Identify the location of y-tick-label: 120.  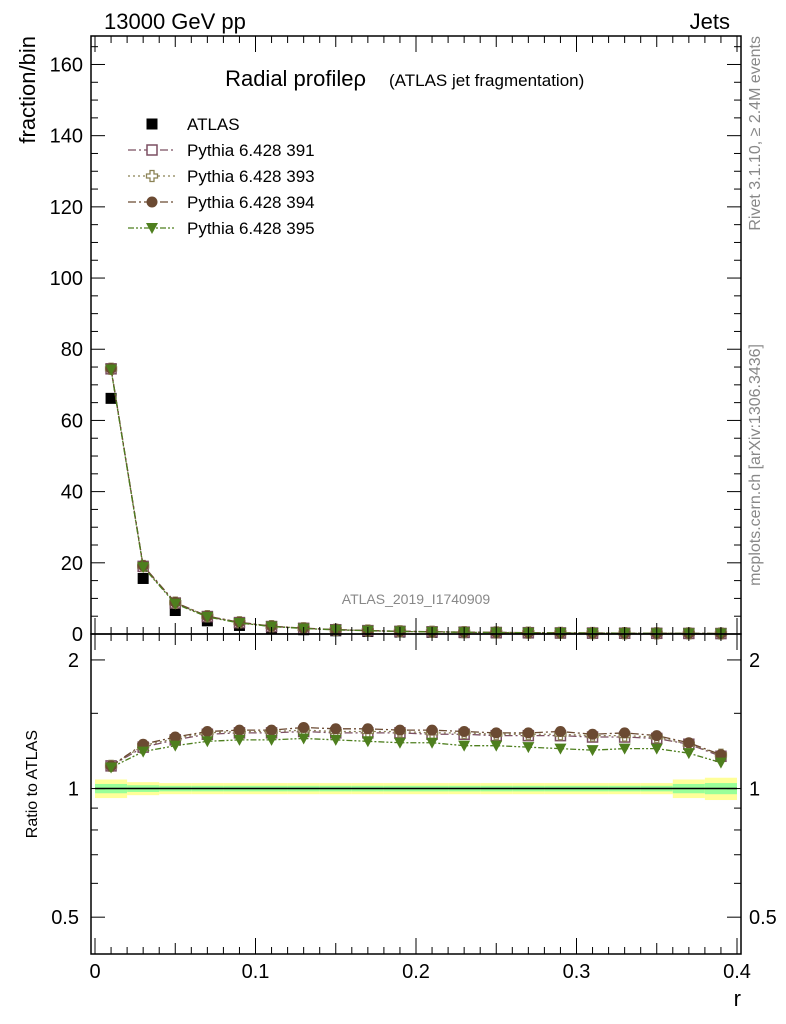
(66, 208).